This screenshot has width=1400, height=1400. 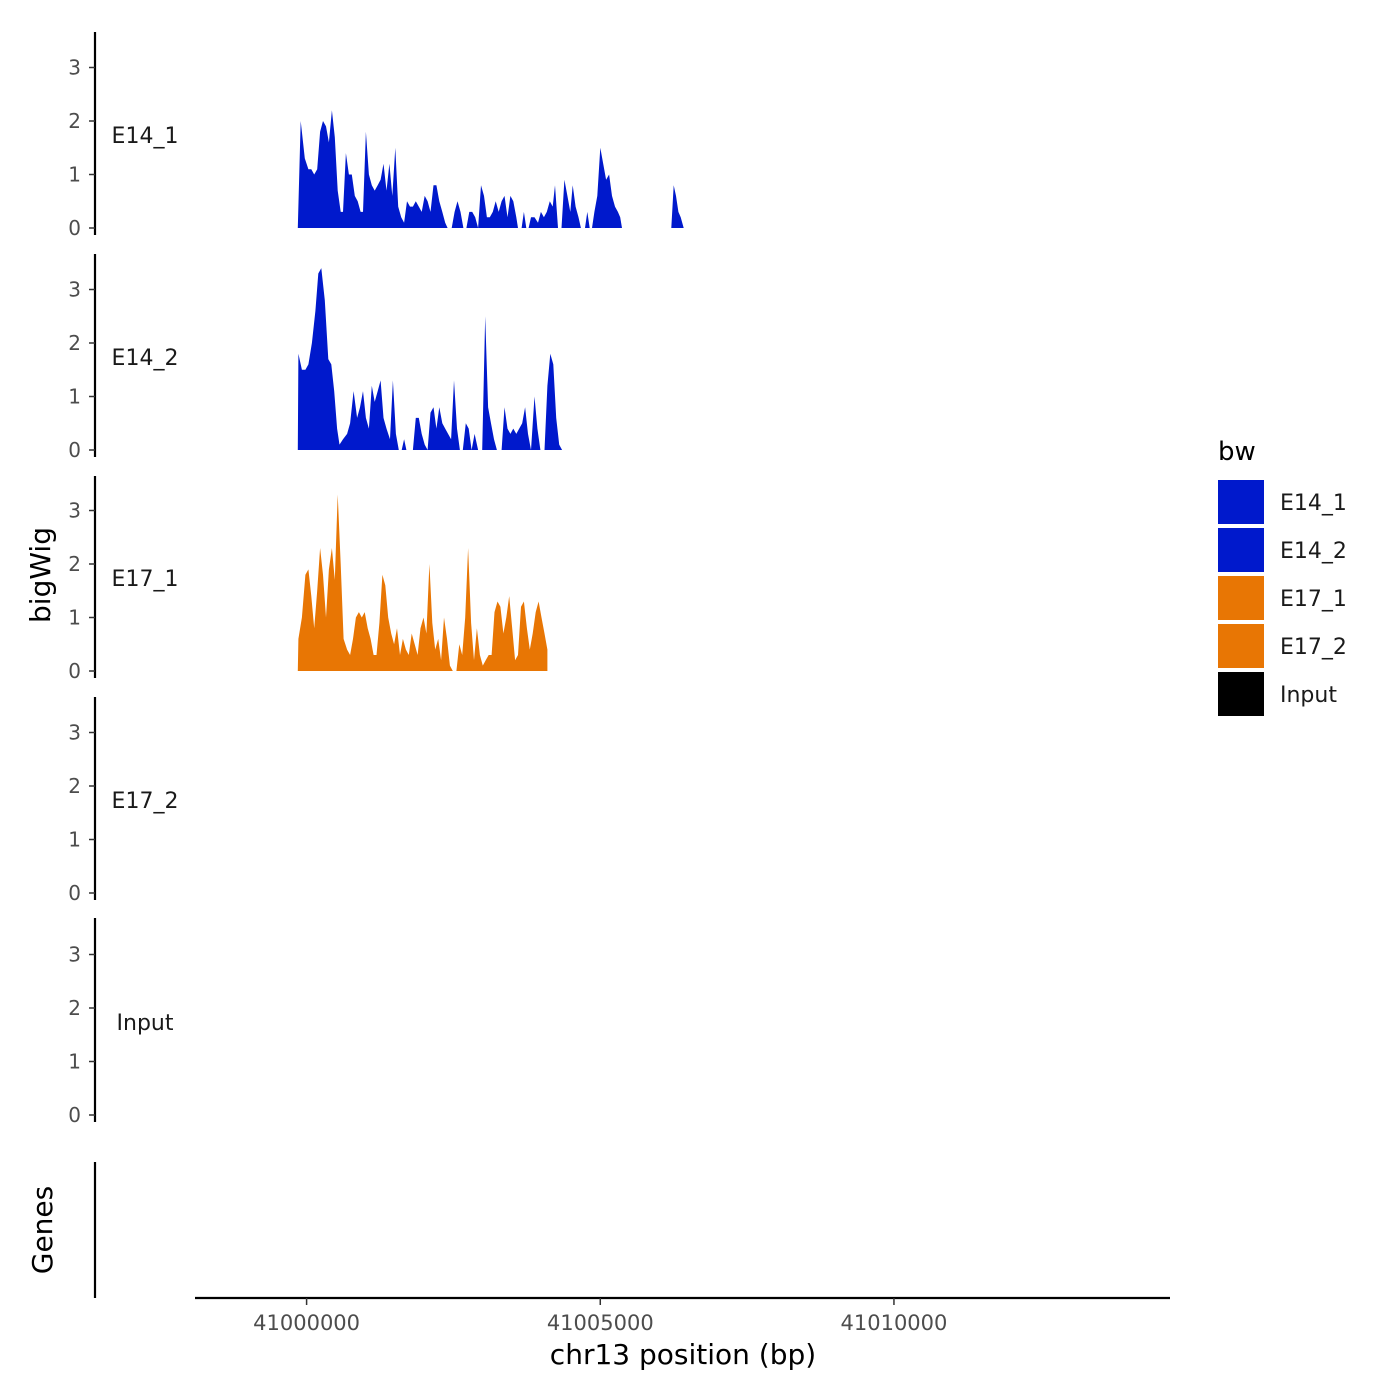 I want to click on track-label: E17_1, so click(x=145, y=579).